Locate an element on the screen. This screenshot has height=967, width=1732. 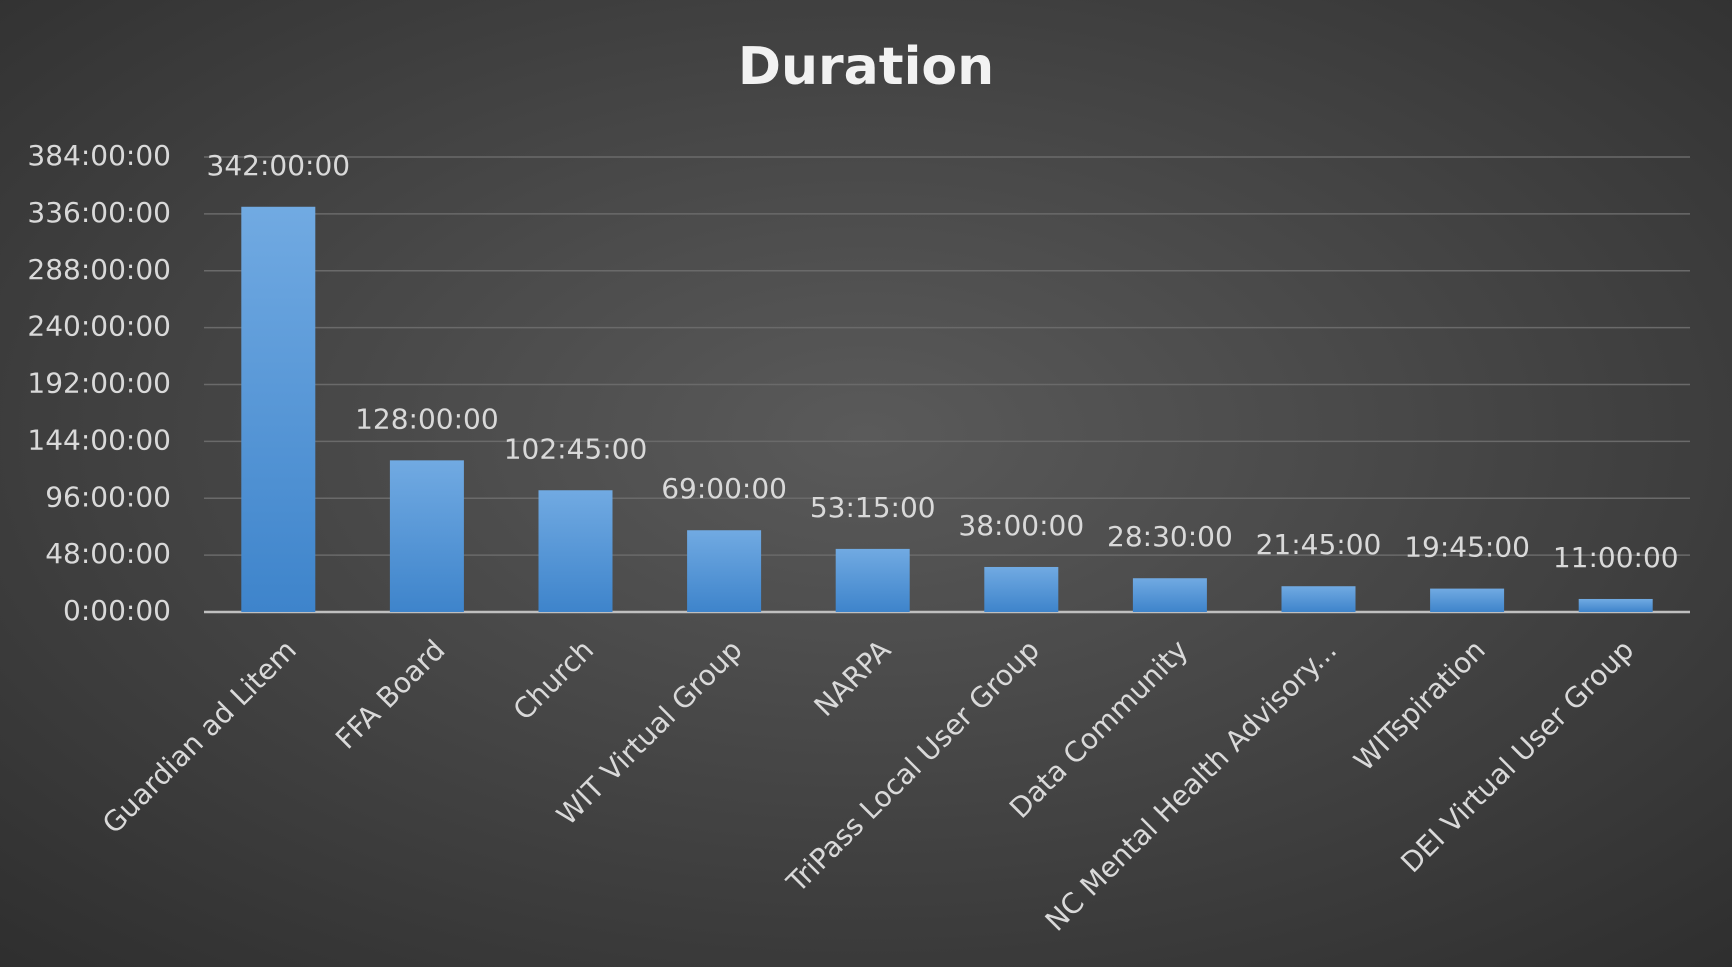
data-label: 102:45:00 is located at coordinates (576, 448).